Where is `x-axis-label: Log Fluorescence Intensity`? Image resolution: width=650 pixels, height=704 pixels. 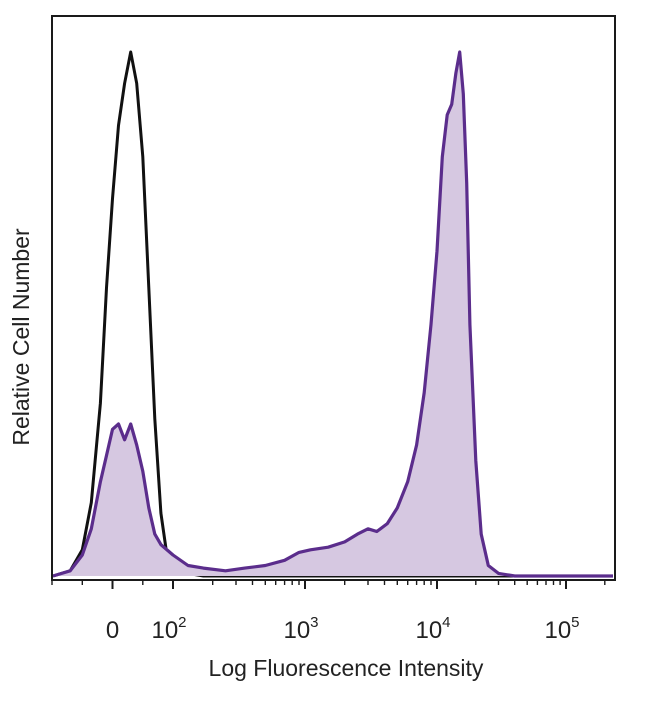 x-axis-label: Log Fluorescence Intensity is located at coordinates (346, 668).